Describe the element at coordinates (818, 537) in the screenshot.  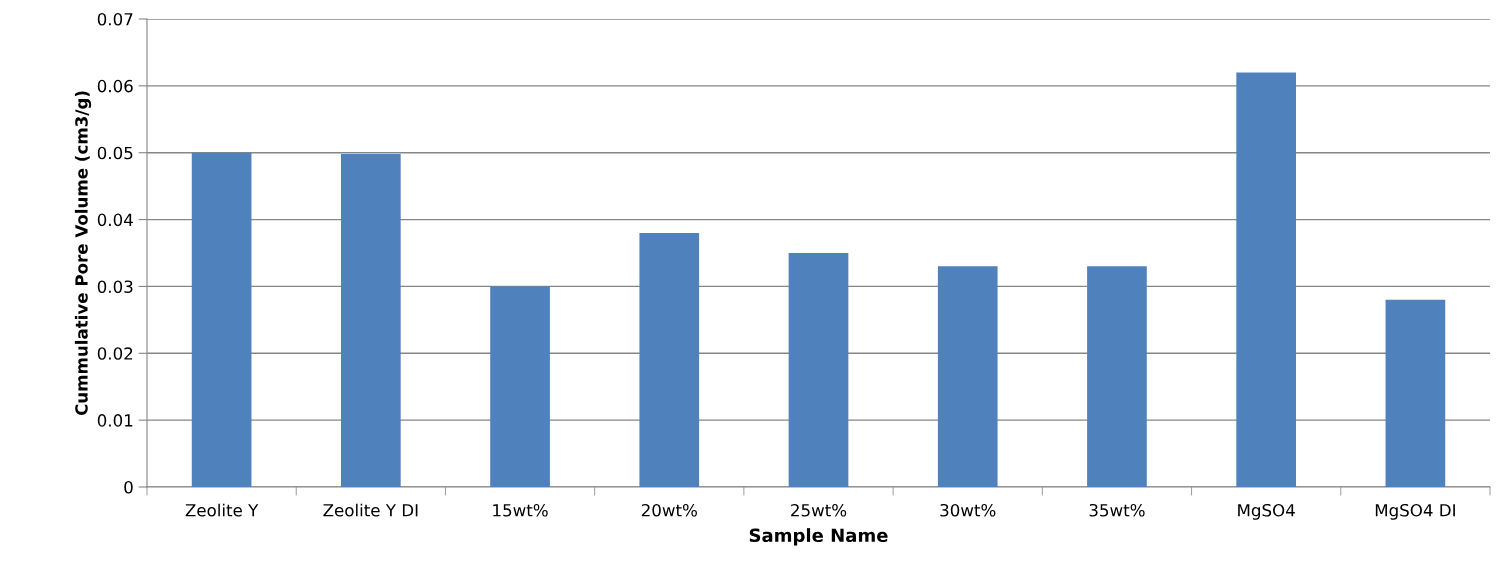
I see `x-axis-title: Sample Name` at that location.